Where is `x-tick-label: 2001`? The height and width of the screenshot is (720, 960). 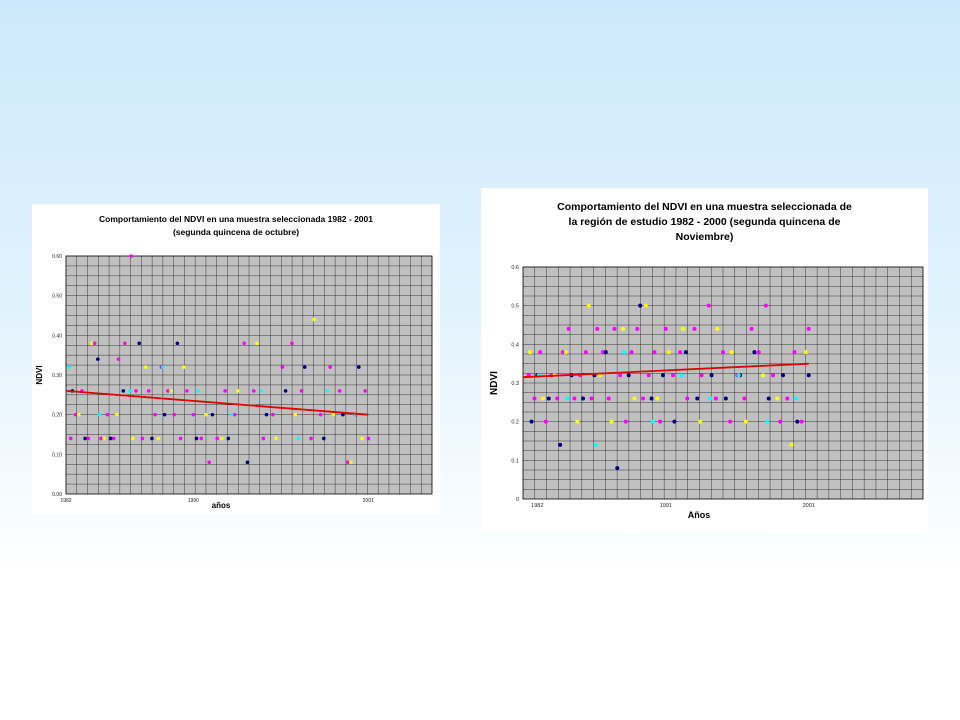 x-tick-label: 2001 is located at coordinates (809, 506).